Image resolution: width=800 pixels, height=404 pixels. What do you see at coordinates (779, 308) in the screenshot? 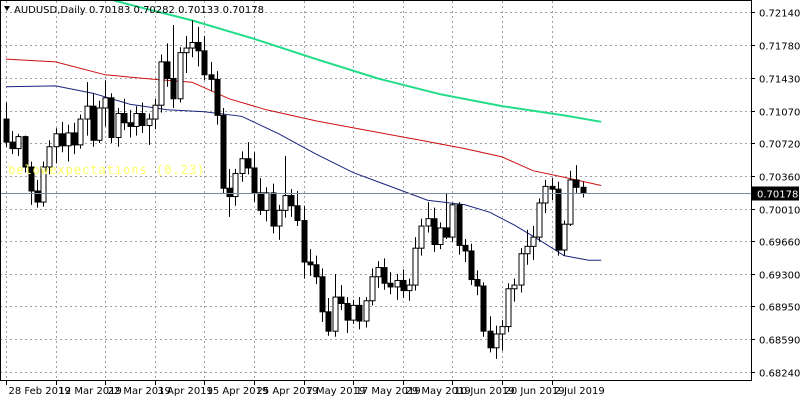
I see `y-tick-label: 0.68950` at bounding box center [779, 308].